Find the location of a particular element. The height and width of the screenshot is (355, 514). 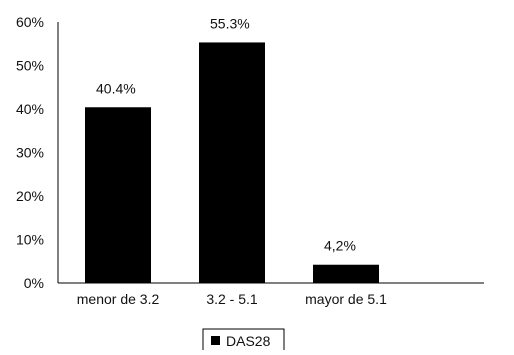

y-tick-label: 20% is located at coordinates (30, 196).